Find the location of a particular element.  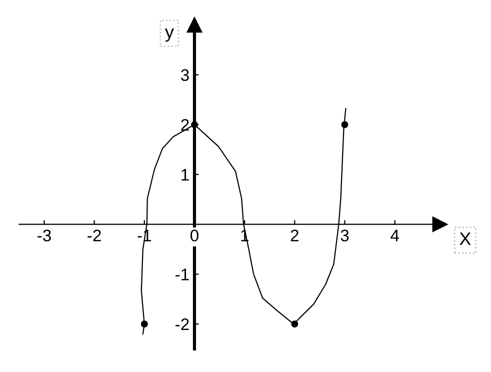

y-tick-label: -1 is located at coordinates (182, 274).